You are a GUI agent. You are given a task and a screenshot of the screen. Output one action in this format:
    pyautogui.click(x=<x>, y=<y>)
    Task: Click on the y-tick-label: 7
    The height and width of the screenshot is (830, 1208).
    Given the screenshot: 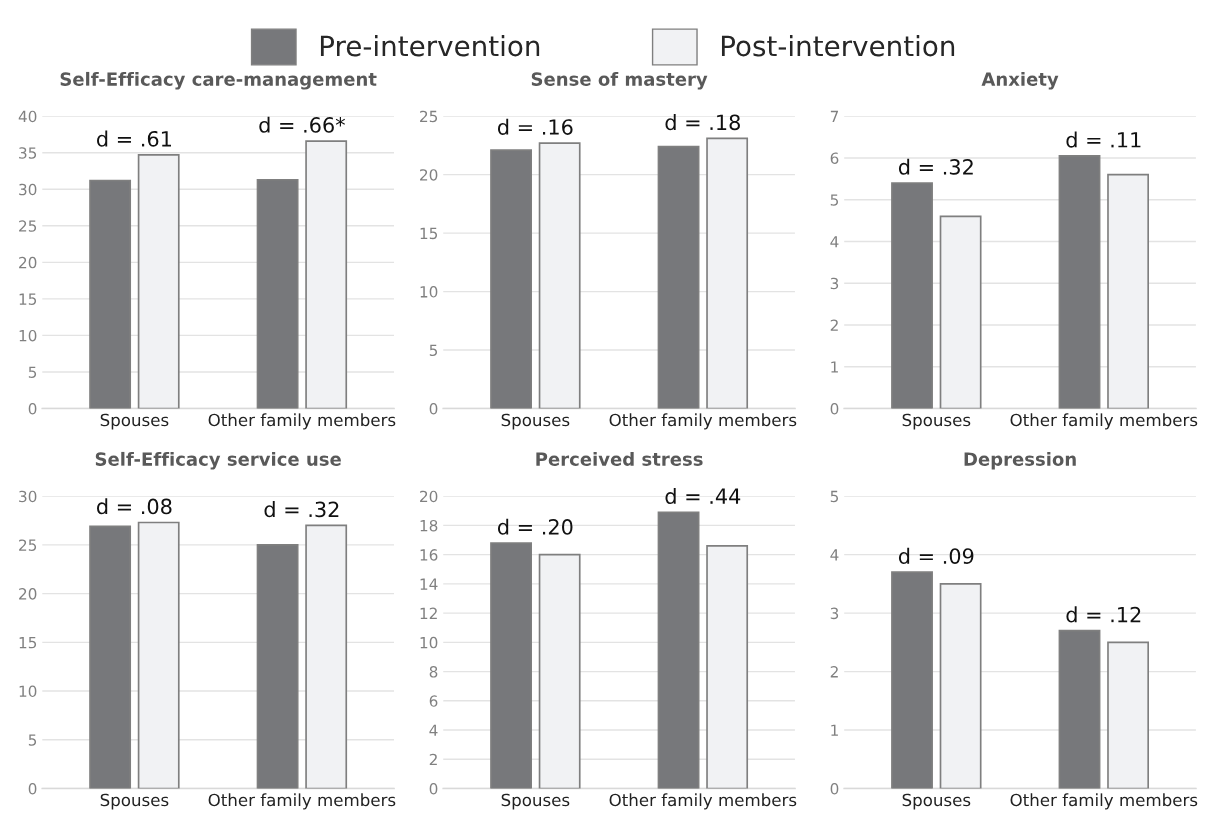 What is the action you would take?
    pyautogui.click(x=834, y=116)
    